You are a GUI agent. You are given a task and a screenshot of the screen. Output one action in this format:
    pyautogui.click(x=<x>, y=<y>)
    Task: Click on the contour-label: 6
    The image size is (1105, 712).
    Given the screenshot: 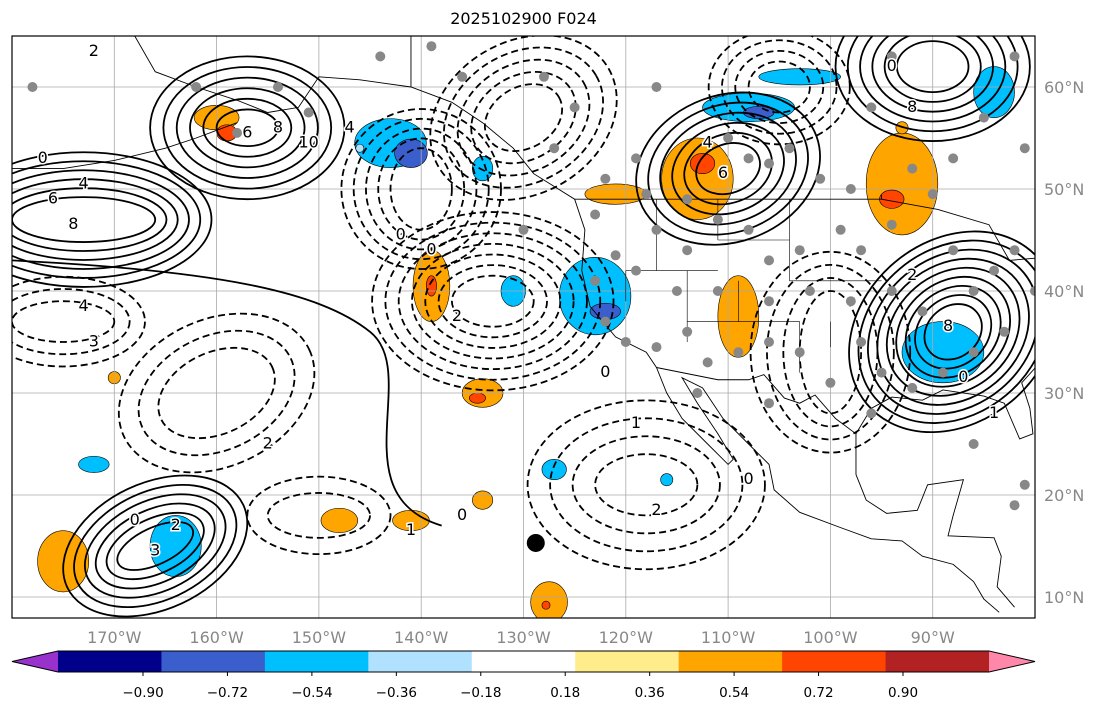 What is the action you would take?
    pyautogui.click(x=247, y=131)
    